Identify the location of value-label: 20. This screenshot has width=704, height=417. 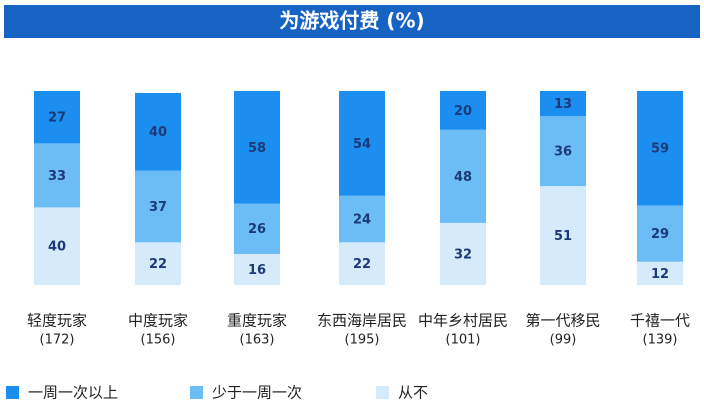
(463, 111).